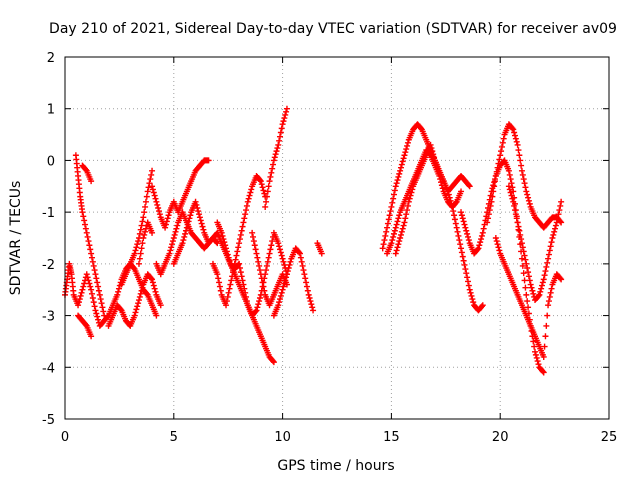 This screenshot has height=480, width=640. What do you see at coordinates (16, 238) in the screenshot?
I see `y-axis-label: SDTVAR / TECUs` at bounding box center [16, 238].